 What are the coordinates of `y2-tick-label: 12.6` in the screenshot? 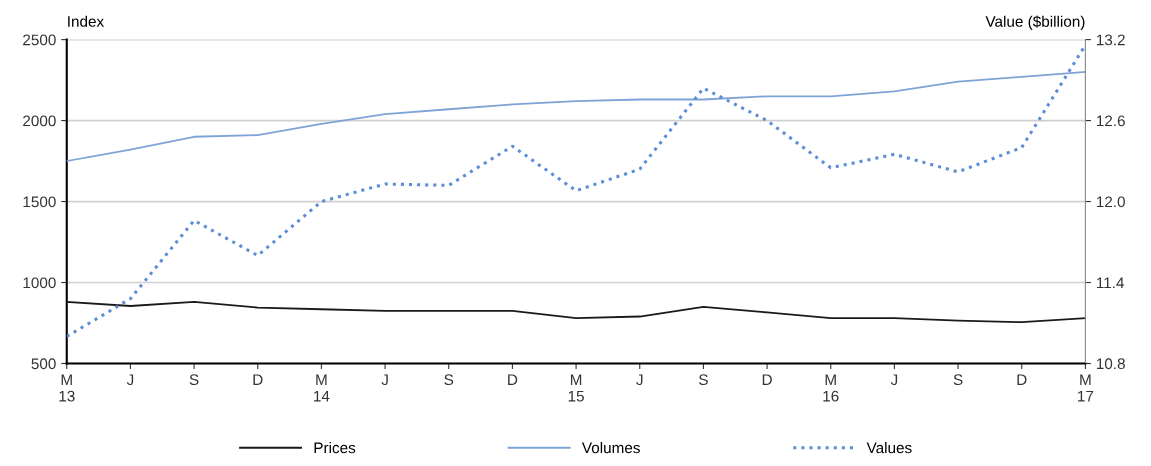 It's located at (1110, 121).